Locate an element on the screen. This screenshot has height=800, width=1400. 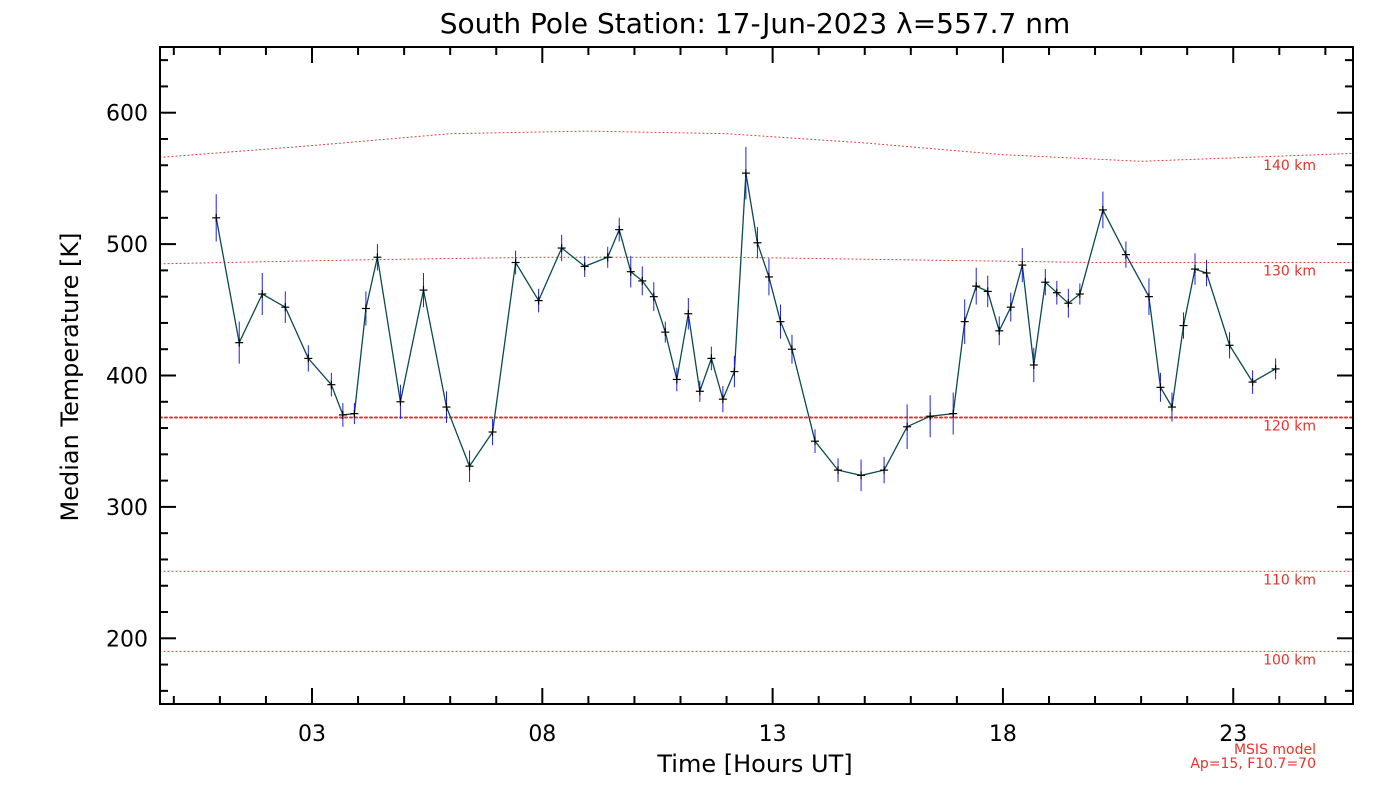
y-tick-label: 600 is located at coordinates (127, 114).